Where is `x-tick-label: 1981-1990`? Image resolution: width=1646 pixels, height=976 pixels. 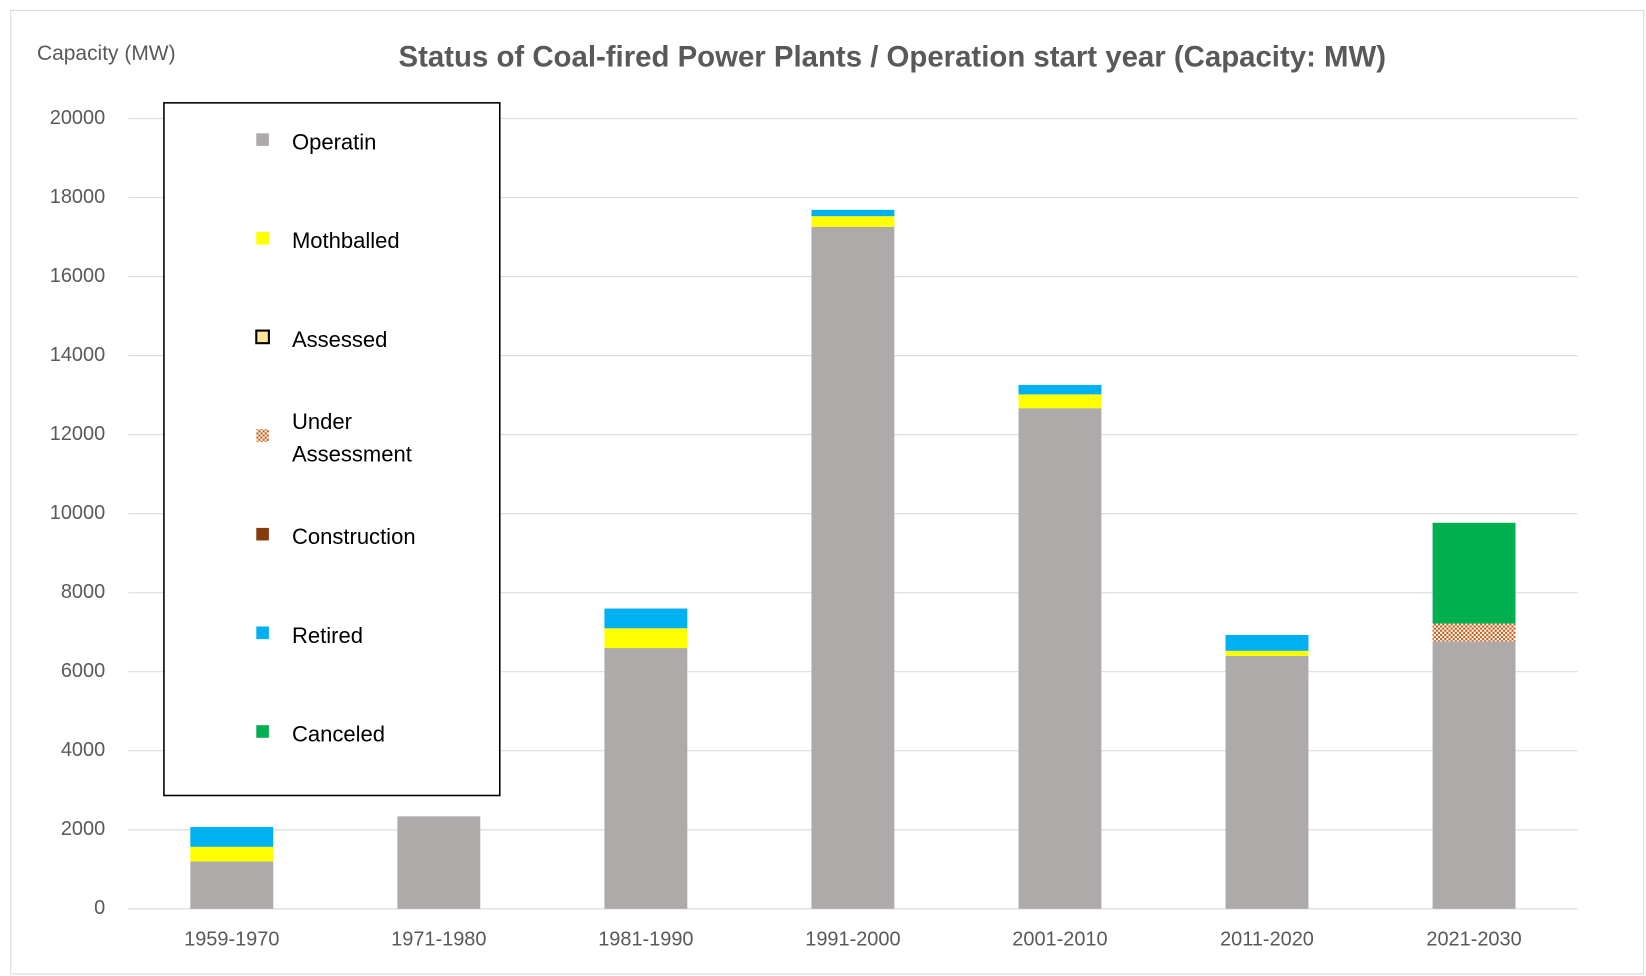 x-tick-label: 1981-1990 is located at coordinates (645, 940).